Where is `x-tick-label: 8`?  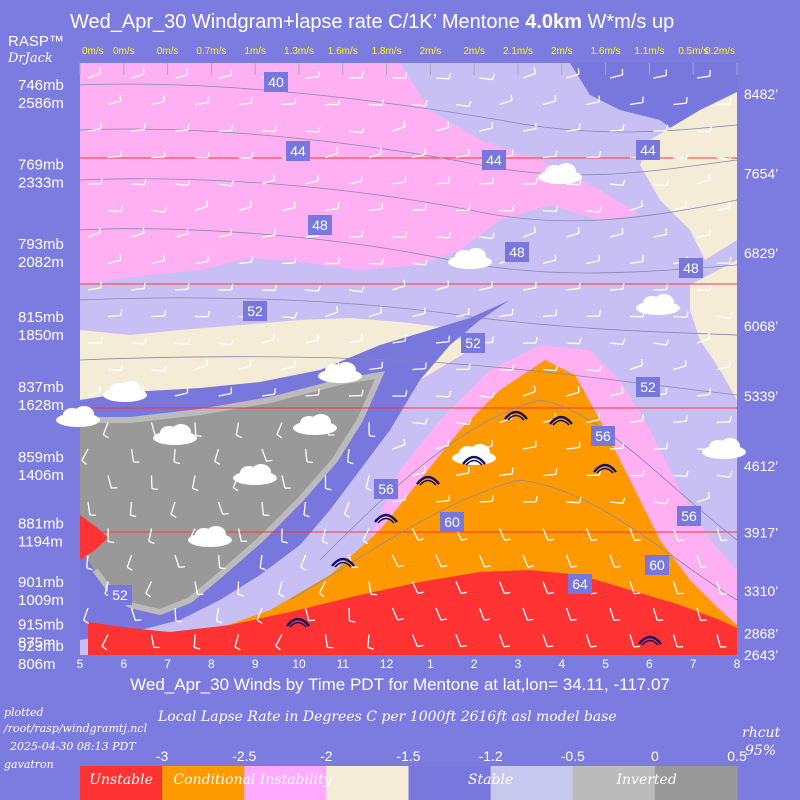
x-tick-label: 8 is located at coordinates (737, 664).